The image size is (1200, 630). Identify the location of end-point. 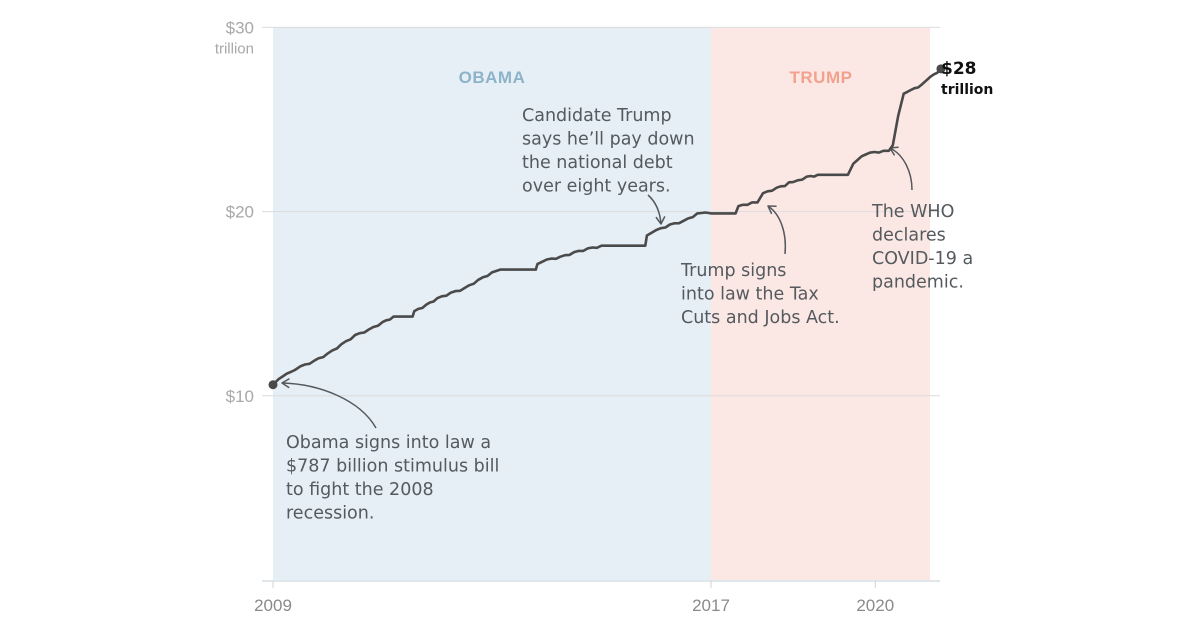
(941, 69).